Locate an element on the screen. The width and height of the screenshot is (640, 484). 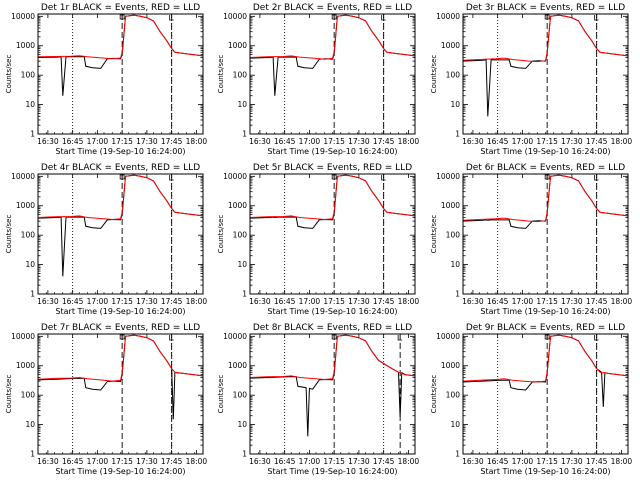
chart-title: Det 5r BLACK = Events, RED = LLD is located at coordinates (332, 168).